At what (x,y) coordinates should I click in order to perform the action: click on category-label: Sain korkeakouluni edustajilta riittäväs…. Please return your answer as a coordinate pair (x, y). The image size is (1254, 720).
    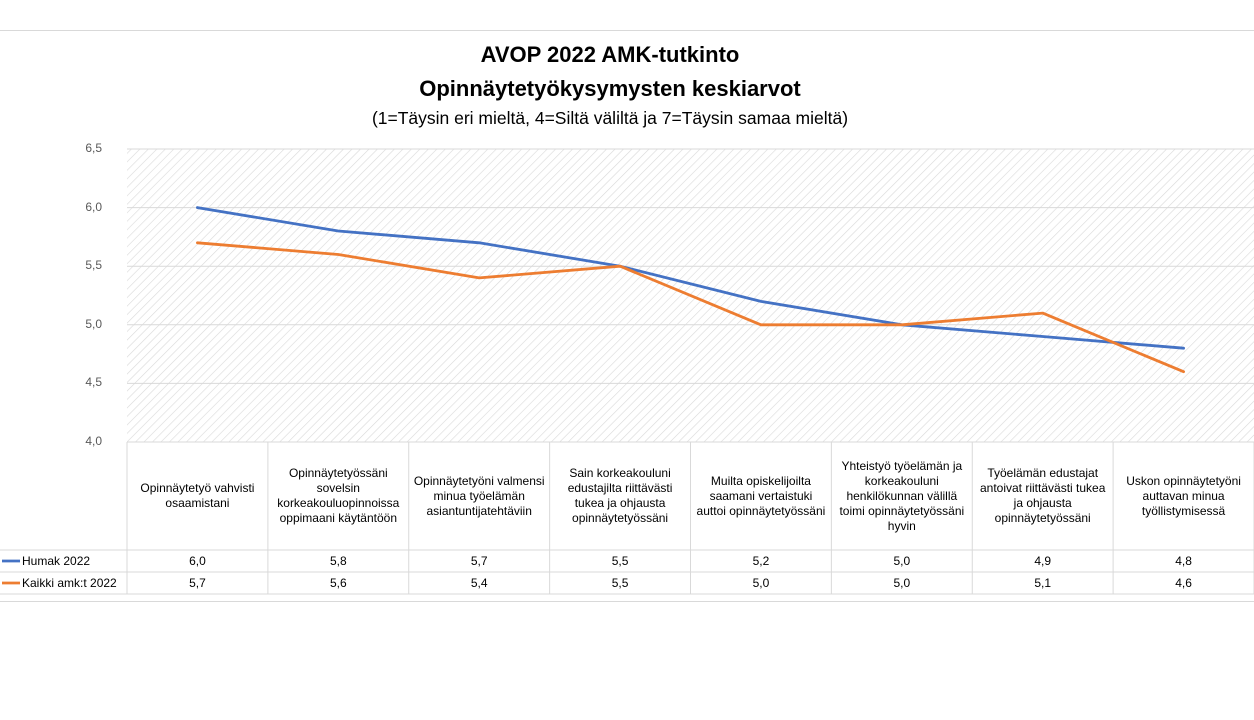
    Looking at the image, I should click on (620, 495).